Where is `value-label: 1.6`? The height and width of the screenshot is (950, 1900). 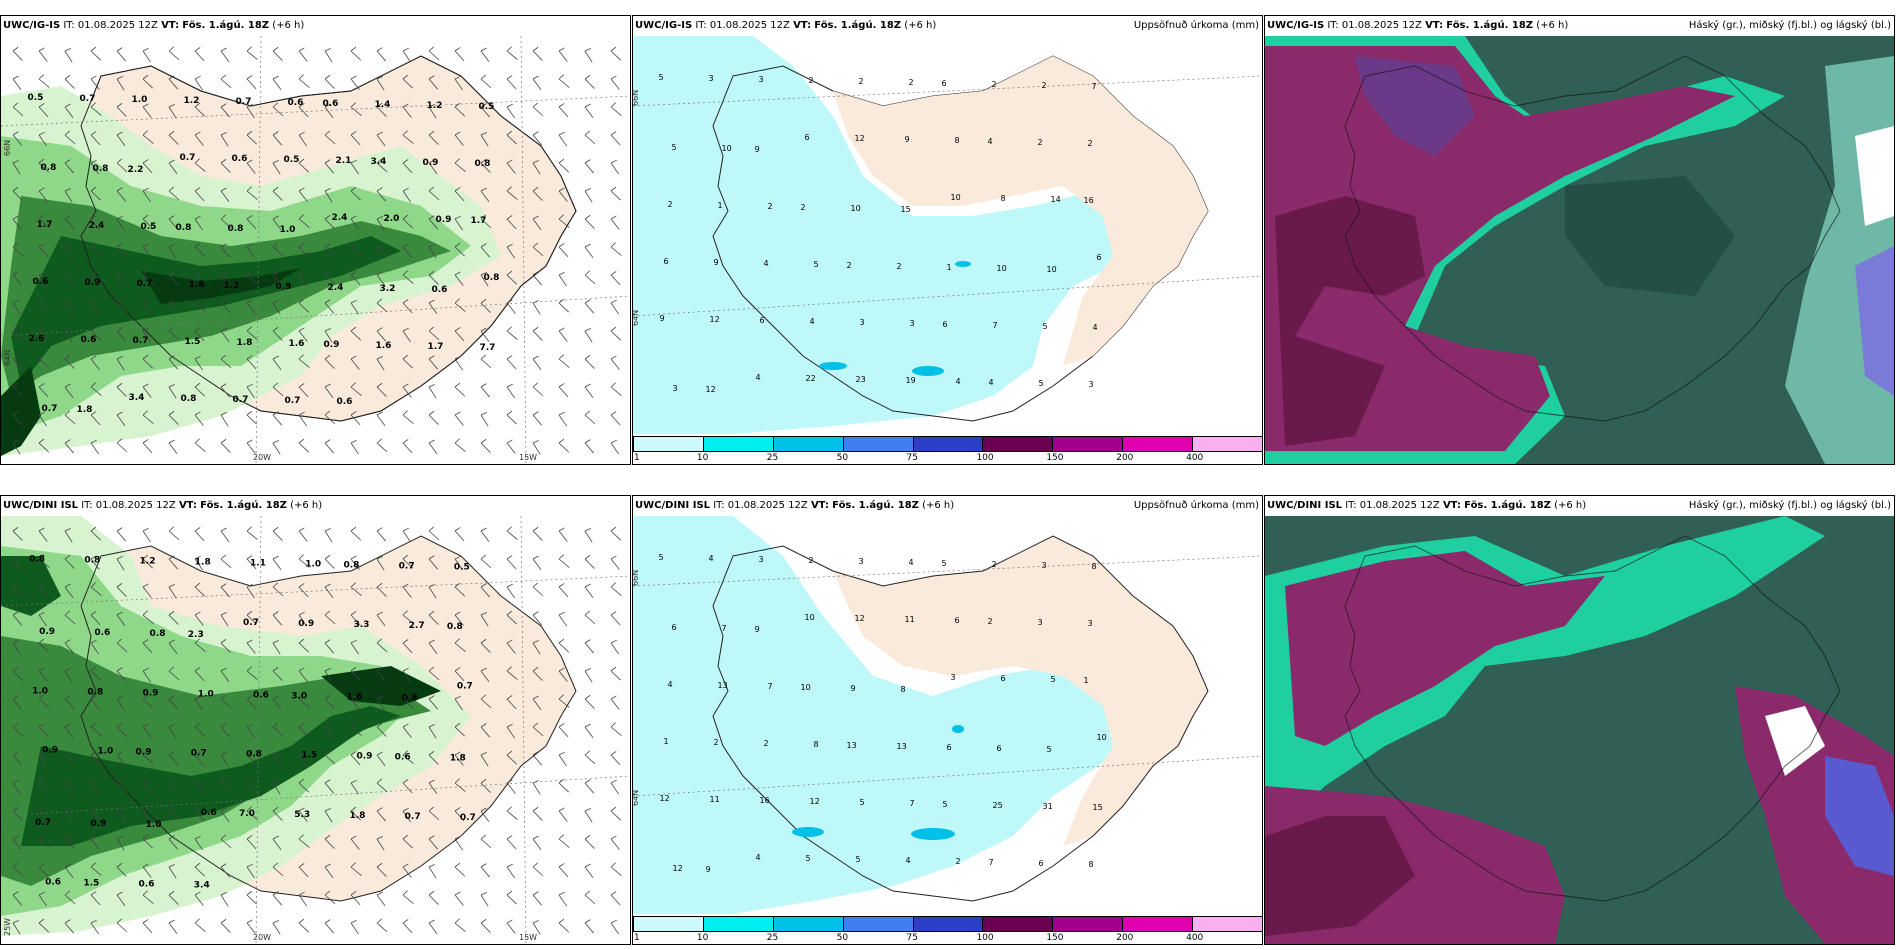
value-label: 1.6 is located at coordinates (354, 697).